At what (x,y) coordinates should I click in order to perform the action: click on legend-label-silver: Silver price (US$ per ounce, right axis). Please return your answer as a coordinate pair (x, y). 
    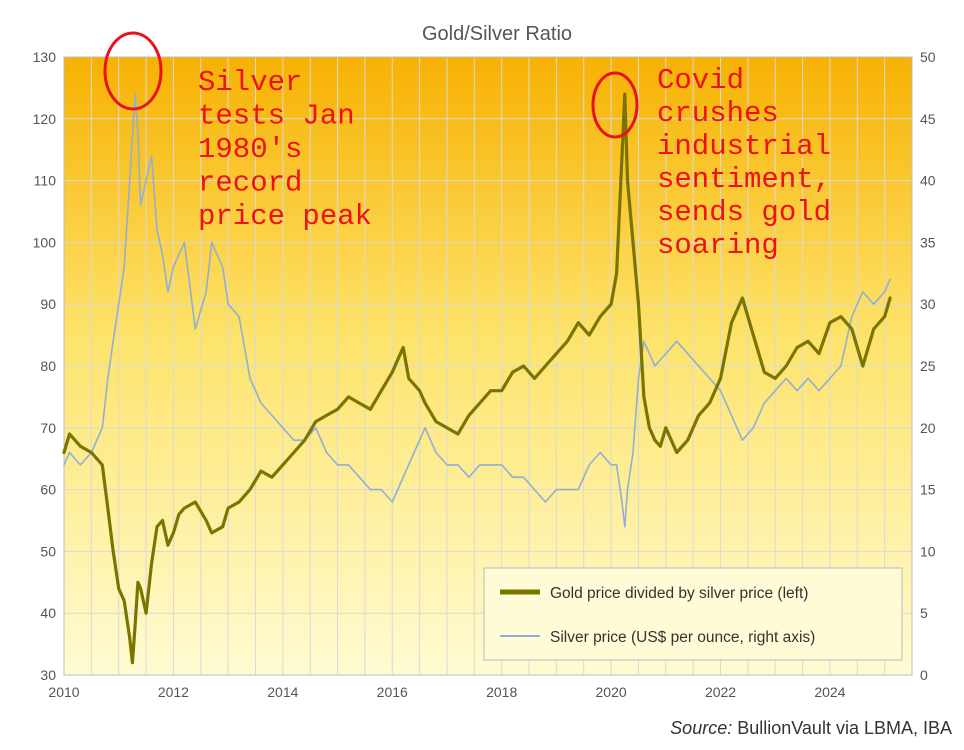
    Looking at the image, I should click on (682, 637).